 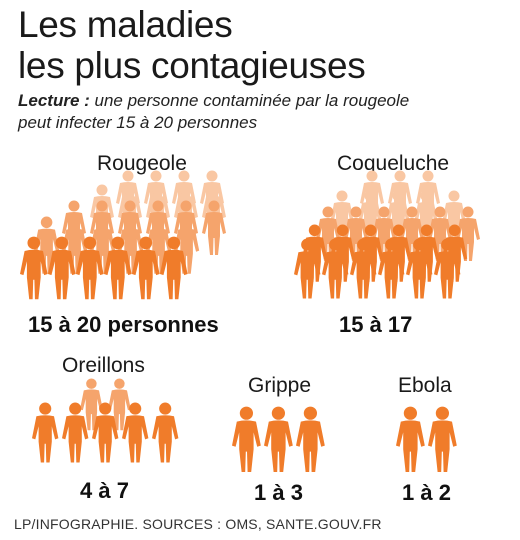 What do you see at coordinates (142, 163) in the screenshot?
I see `disease-name-rougeole: Rougeole` at bounding box center [142, 163].